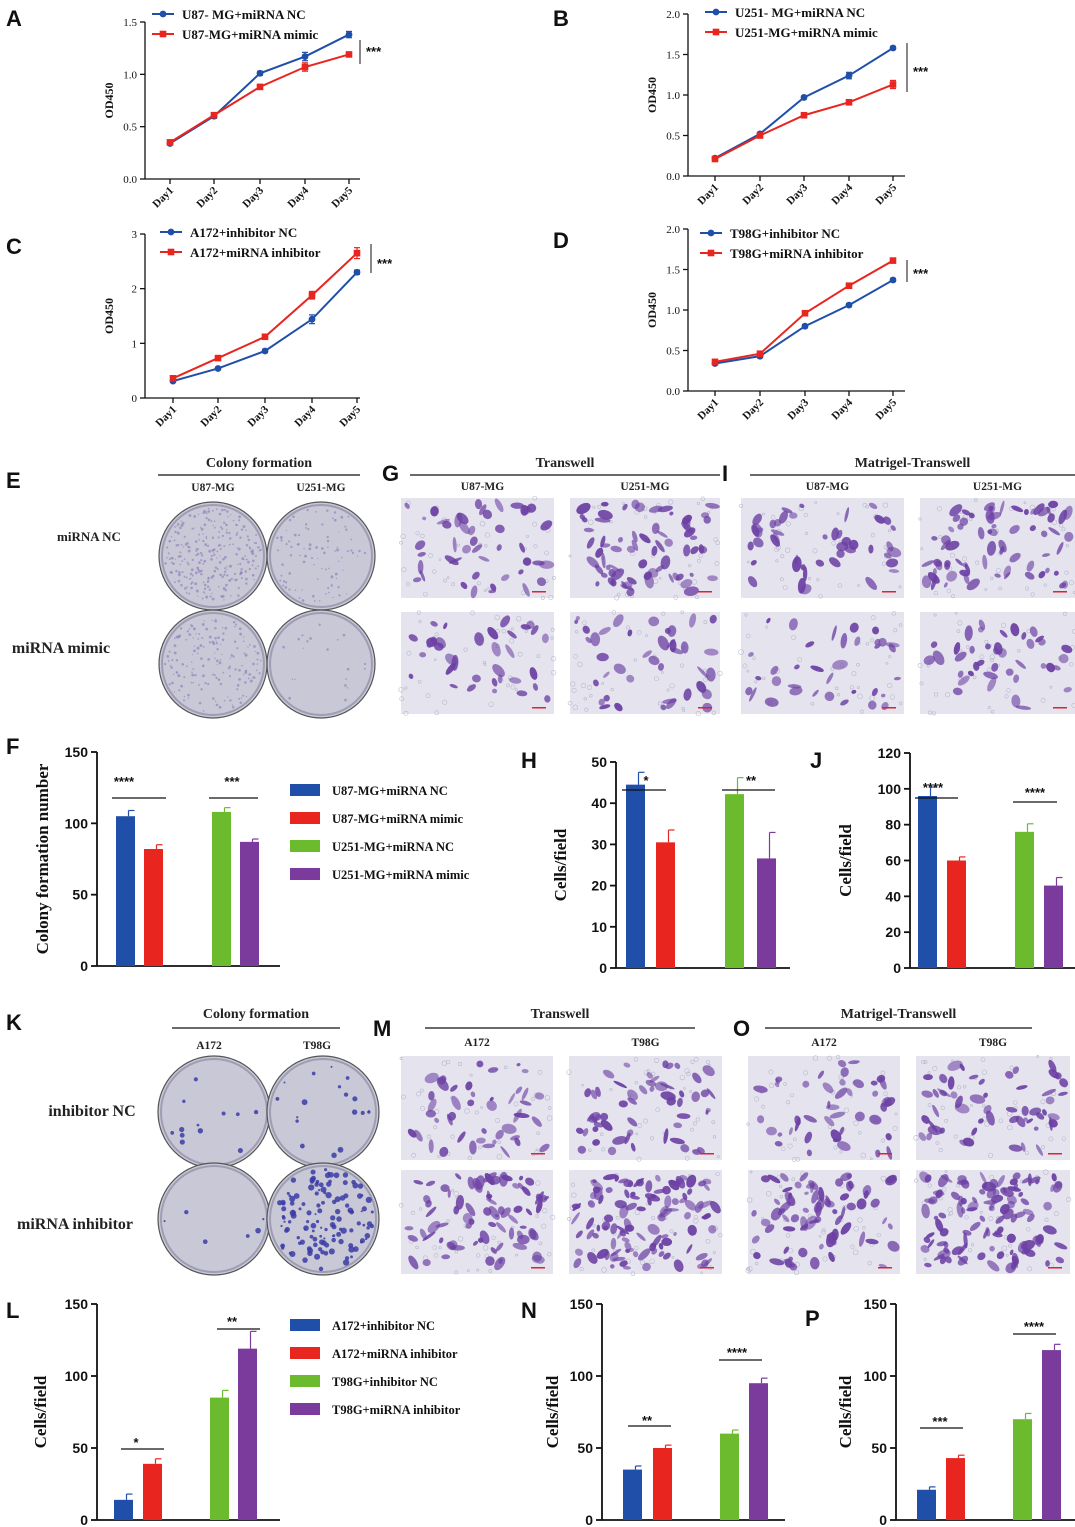 The image size is (1075, 1527). What do you see at coordinates (885, 1268) in the screenshot?
I see `scale-bar` at bounding box center [885, 1268].